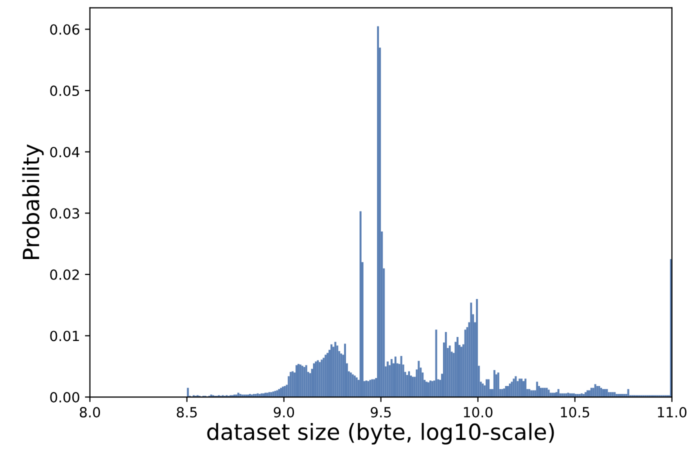 This screenshot has width=697, height=459. Describe the element at coordinates (33, 201) in the screenshot. I see `y-axis-title: Probability` at that location.